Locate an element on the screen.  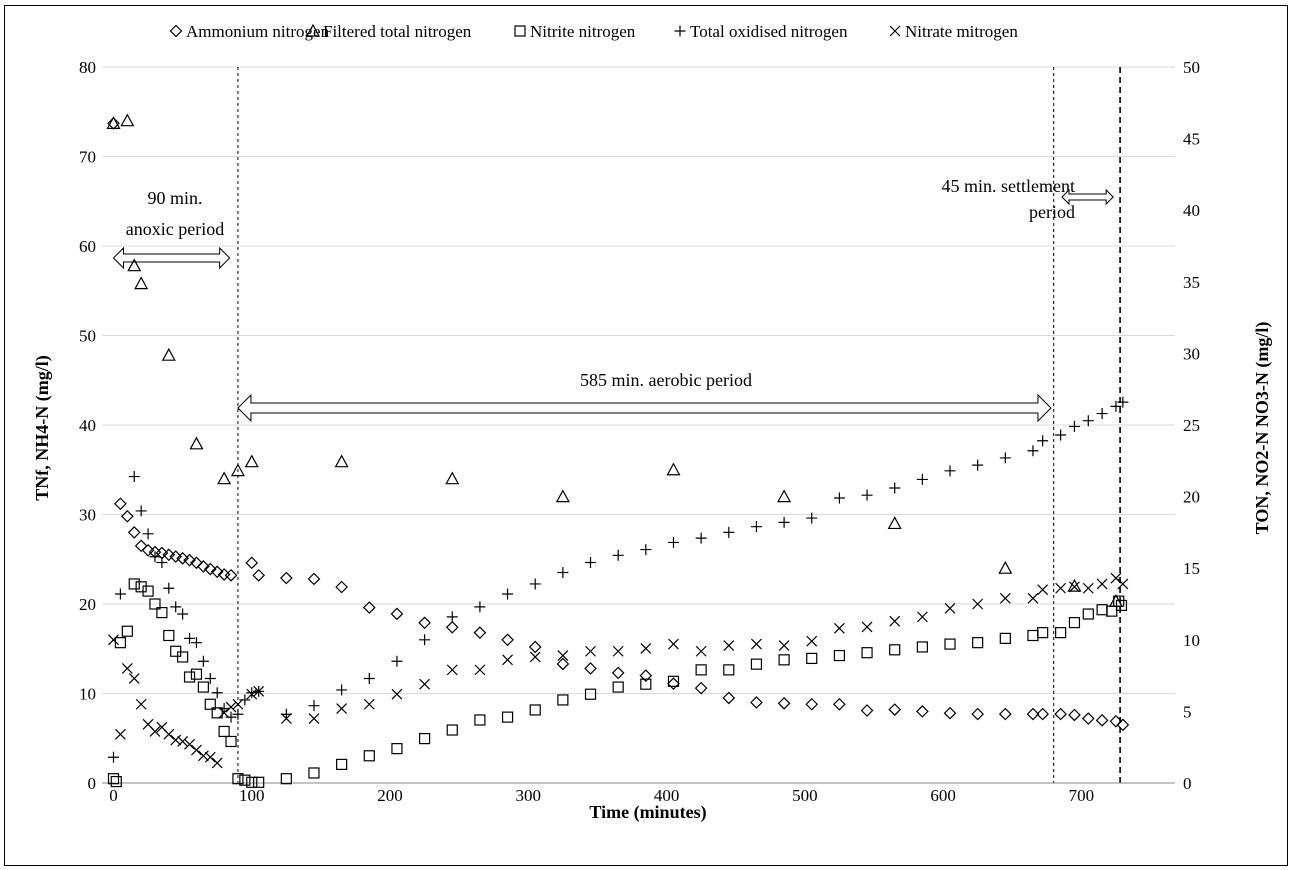
legend-label: Total oxidised nitrogen is located at coordinates (769, 31).